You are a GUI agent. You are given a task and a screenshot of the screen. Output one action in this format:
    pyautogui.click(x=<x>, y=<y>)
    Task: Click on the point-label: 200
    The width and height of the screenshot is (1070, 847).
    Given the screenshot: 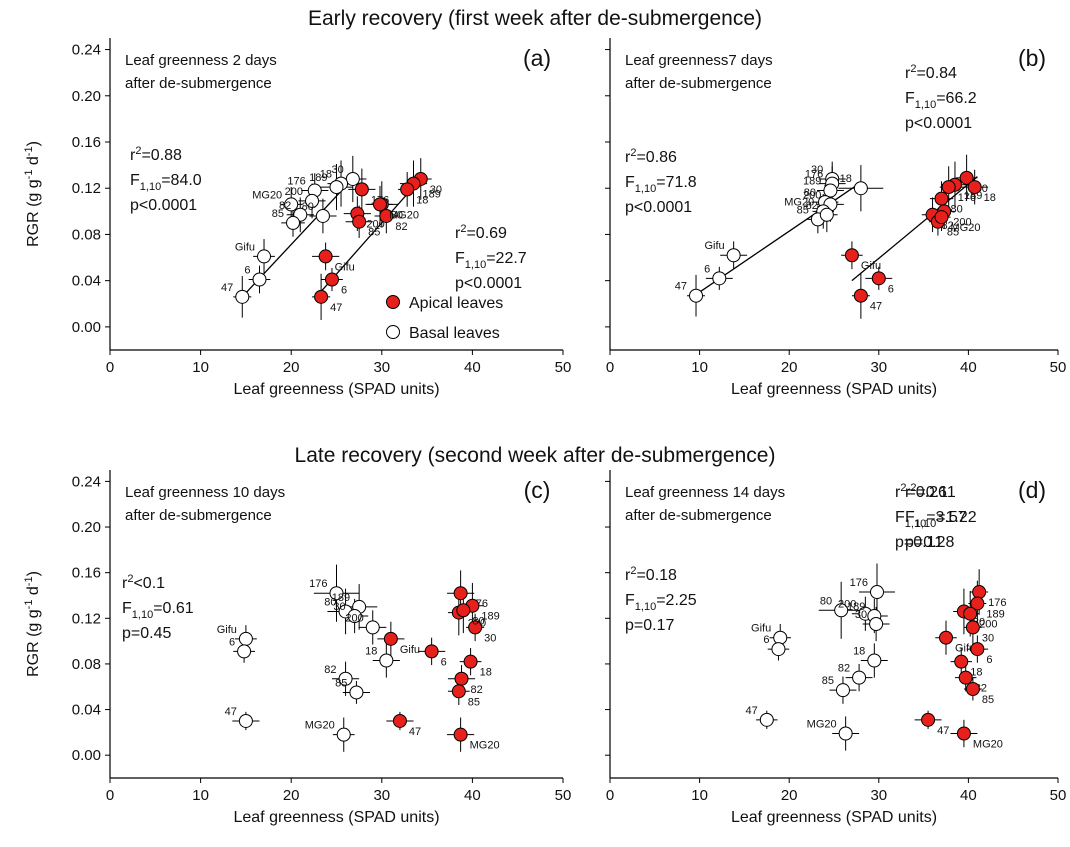 What is the action you would take?
    pyautogui.click(x=354, y=618)
    